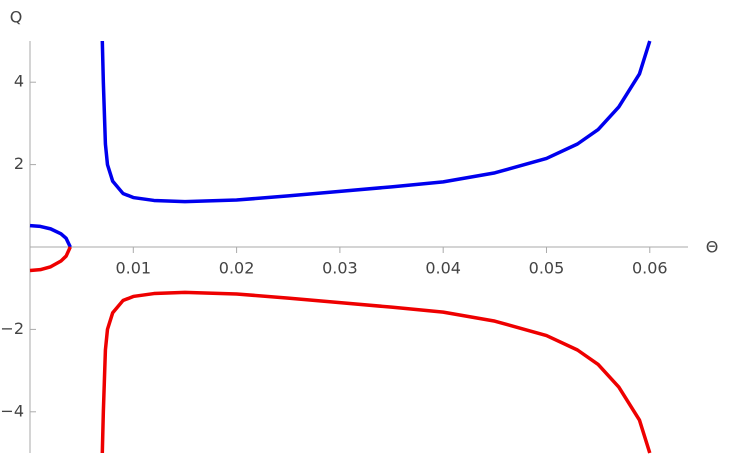 This screenshot has height=462, width=730. I want to click on y-tick-label: 2, so click(19, 163).